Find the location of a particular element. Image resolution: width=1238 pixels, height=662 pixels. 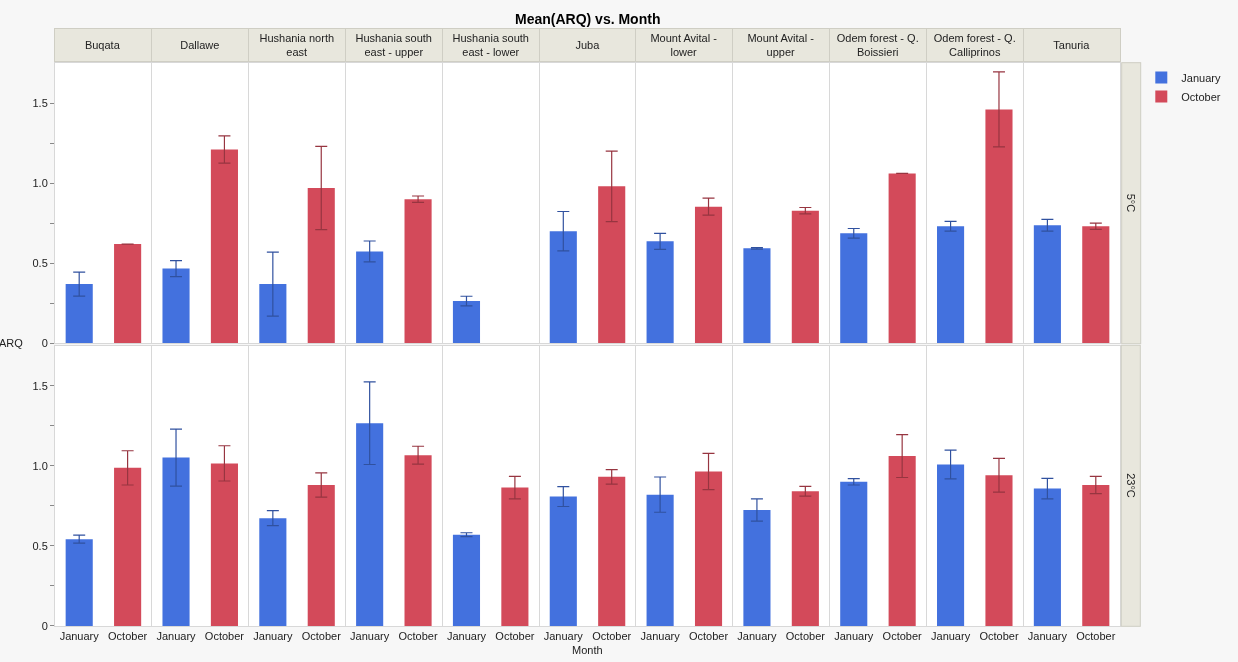

legend-label: January is located at coordinates (1201, 77).